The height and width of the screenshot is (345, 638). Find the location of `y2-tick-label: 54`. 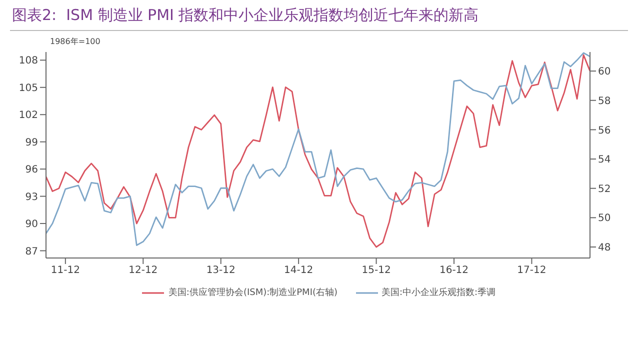

y2-tick-label: 54 is located at coordinates (604, 160).